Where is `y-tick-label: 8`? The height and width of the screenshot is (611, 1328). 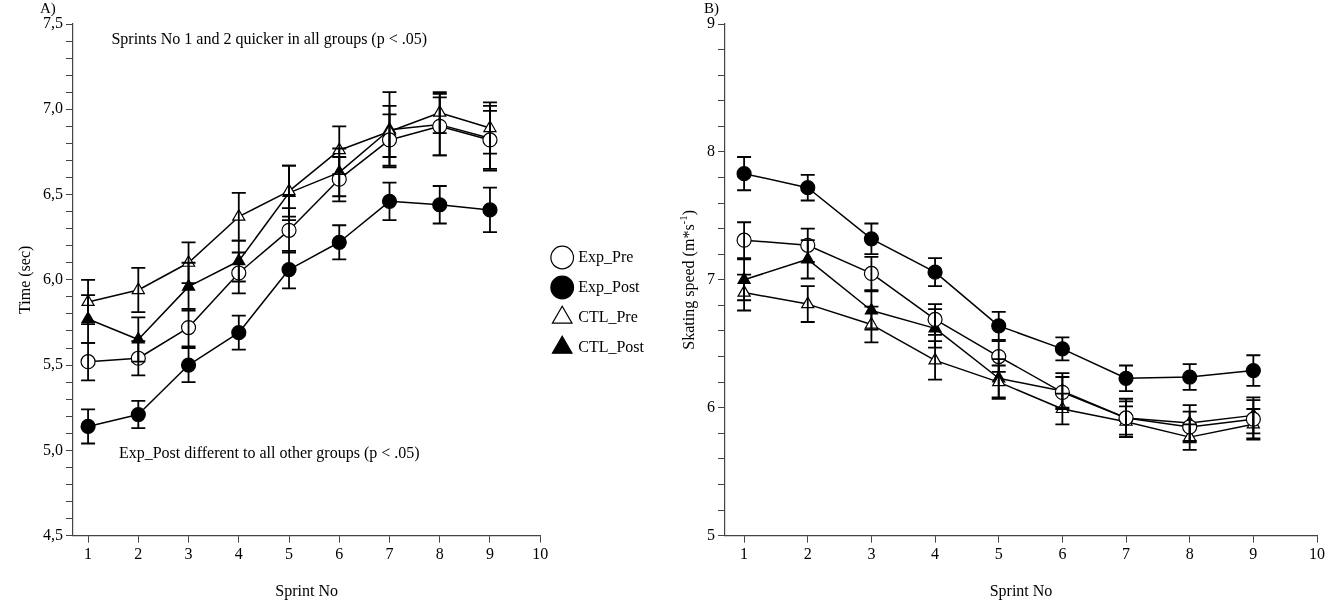 y-tick-label: 8 is located at coordinates (711, 151).